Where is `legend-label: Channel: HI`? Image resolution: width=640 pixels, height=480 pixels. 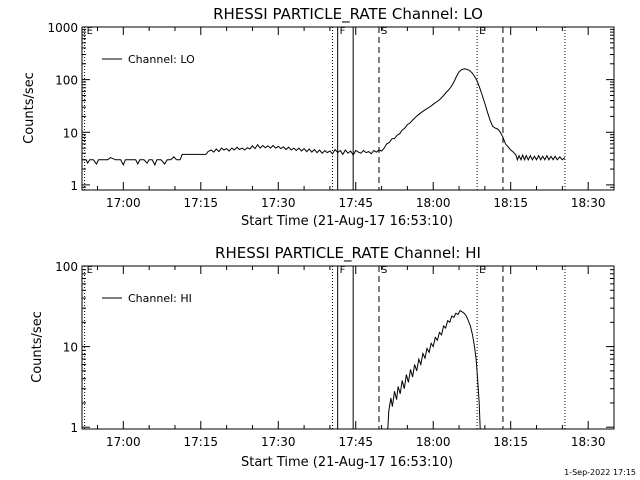 legend-label: Channel: HI is located at coordinates (160, 298).